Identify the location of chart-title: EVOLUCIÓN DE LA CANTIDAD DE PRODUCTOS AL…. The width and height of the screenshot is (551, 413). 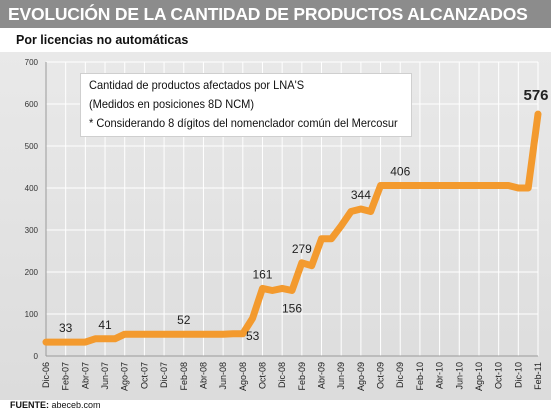
(268, 14).